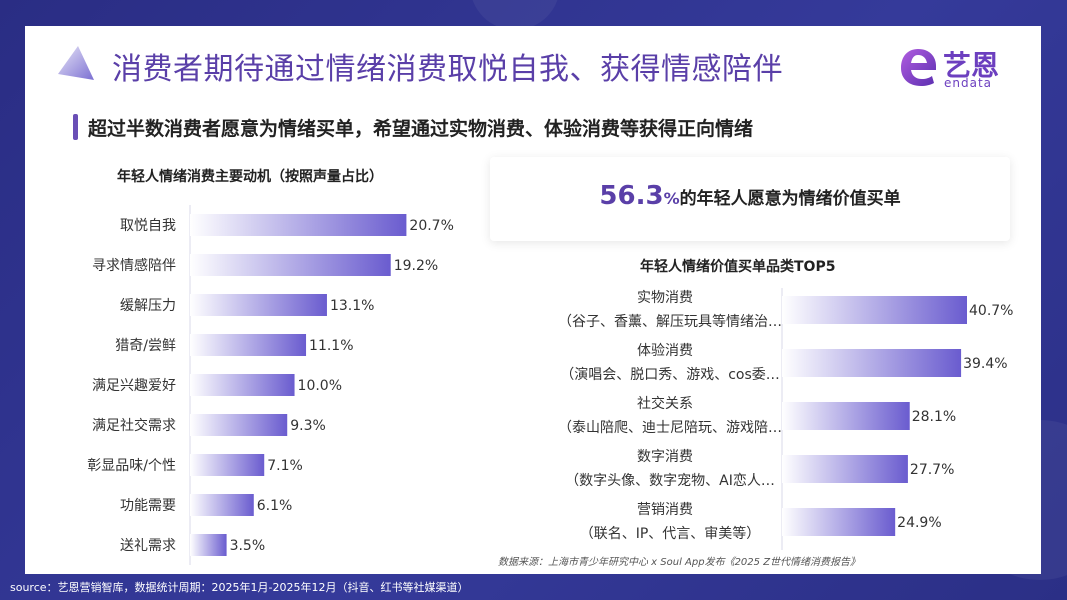 This screenshot has height=600, width=1067. What do you see at coordinates (919, 523) in the screenshot?
I see `value-label: 24.9%` at bounding box center [919, 523].